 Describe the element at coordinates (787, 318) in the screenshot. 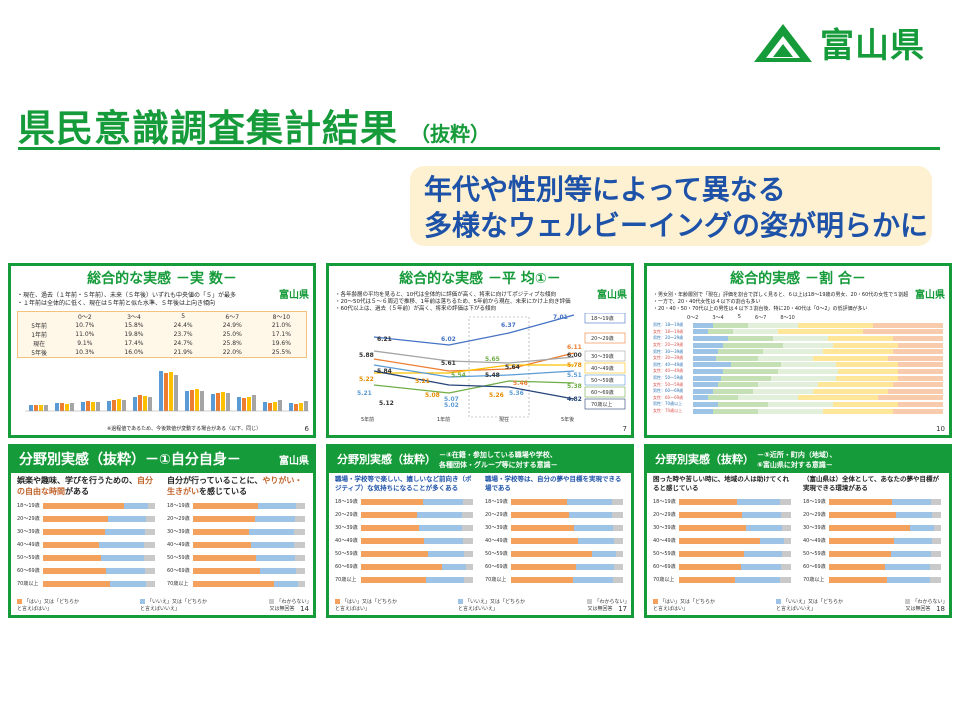

I see `legend-item: 8～10` at that location.